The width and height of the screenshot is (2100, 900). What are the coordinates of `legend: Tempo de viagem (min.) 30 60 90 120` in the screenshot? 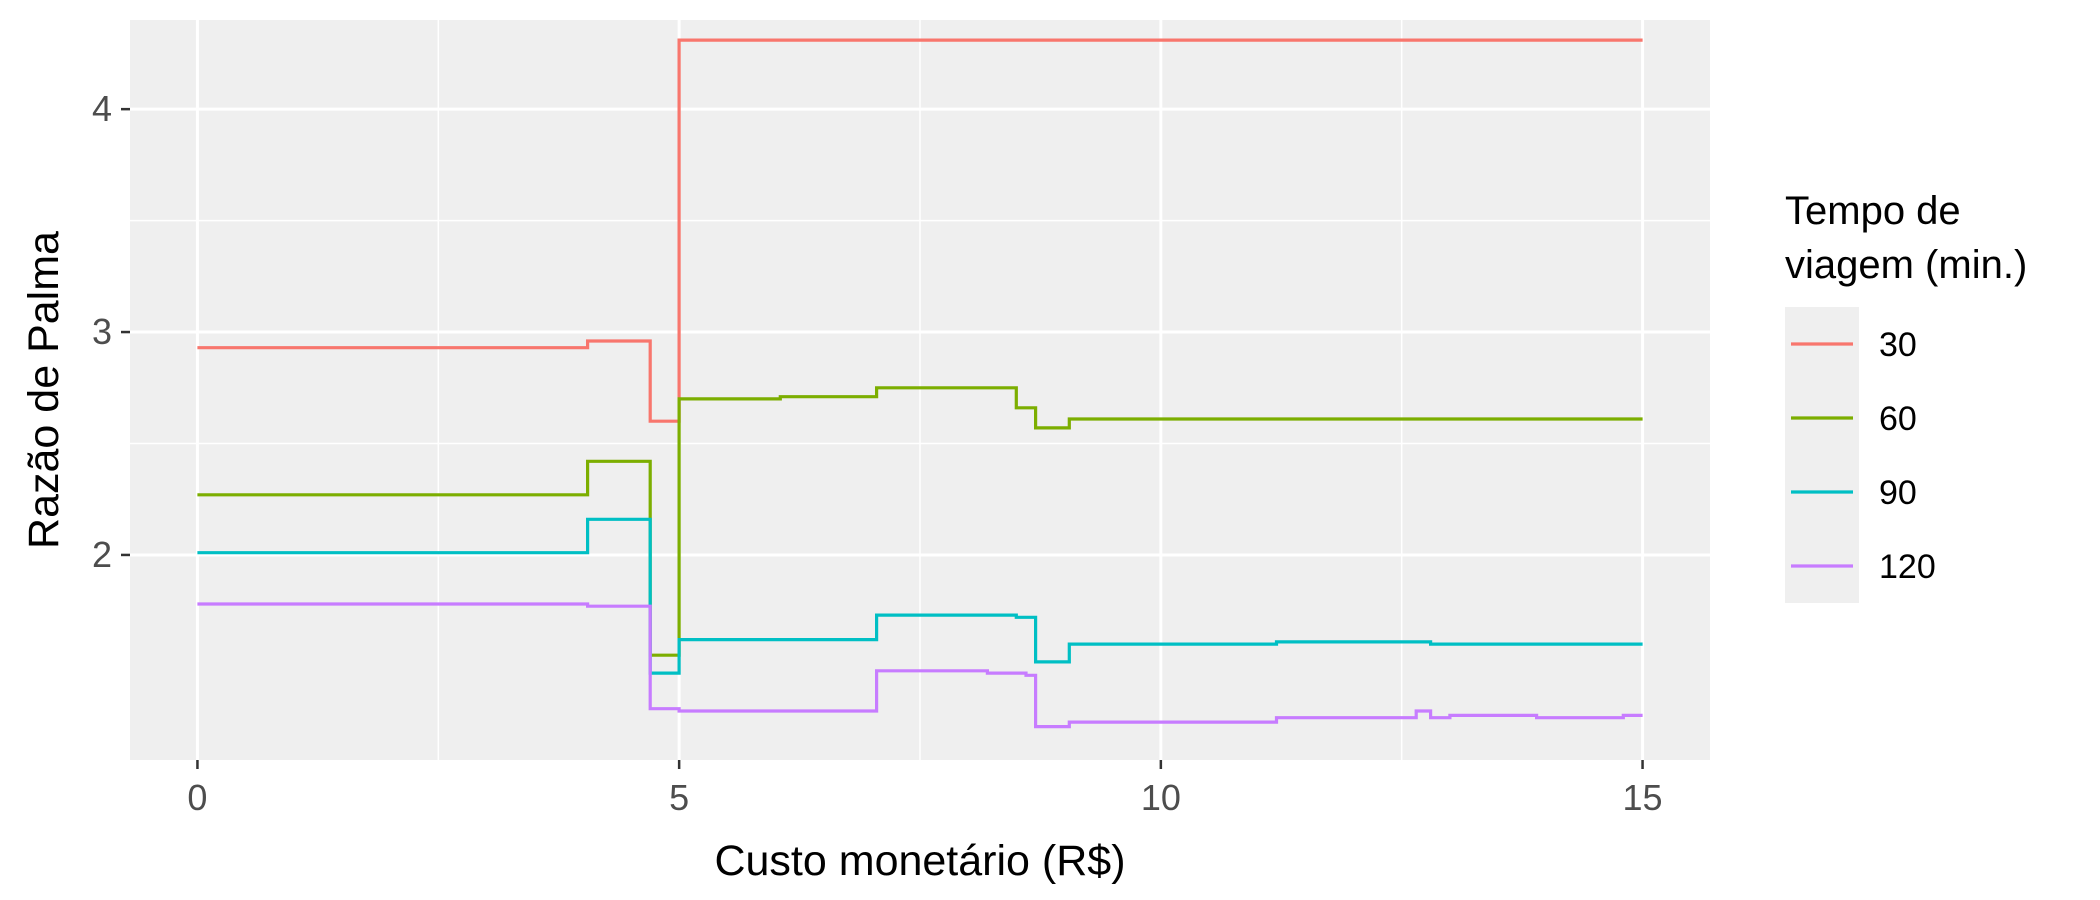 It's located at (1906, 396).